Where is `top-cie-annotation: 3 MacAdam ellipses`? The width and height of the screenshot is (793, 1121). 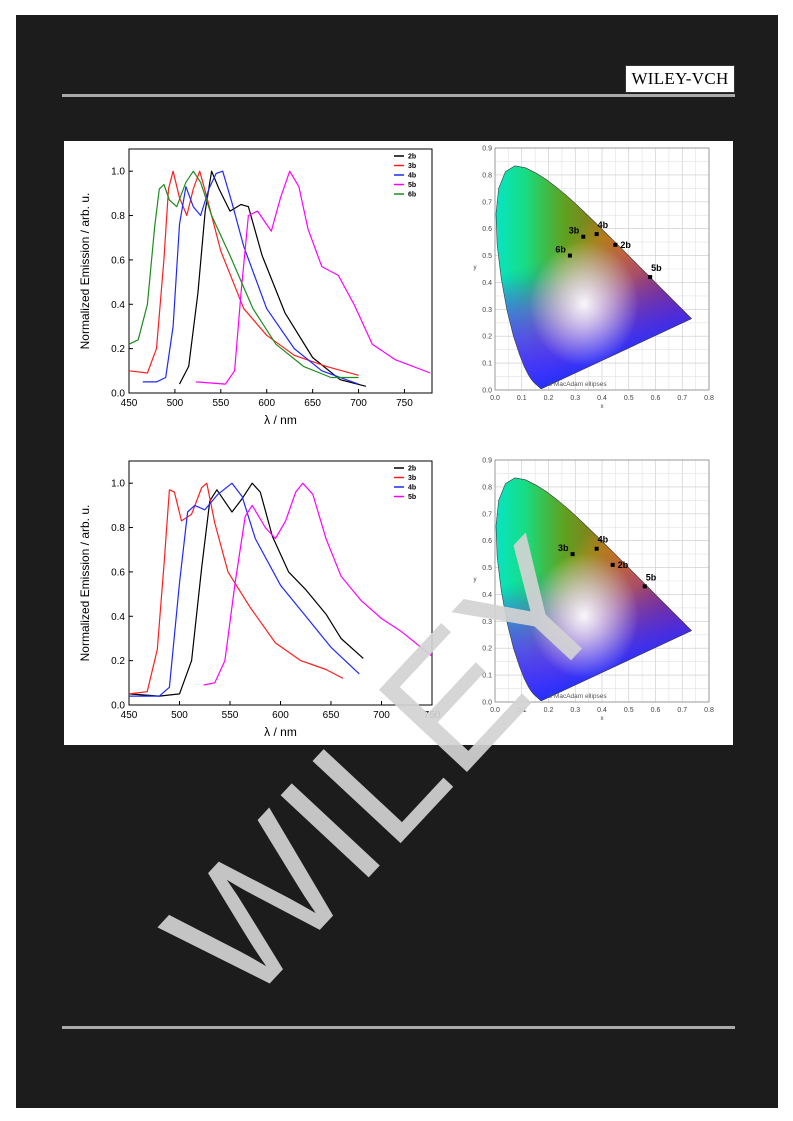
top-cie-annotation: 3 MacAdam ellipses is located at coordinates (578, 384).